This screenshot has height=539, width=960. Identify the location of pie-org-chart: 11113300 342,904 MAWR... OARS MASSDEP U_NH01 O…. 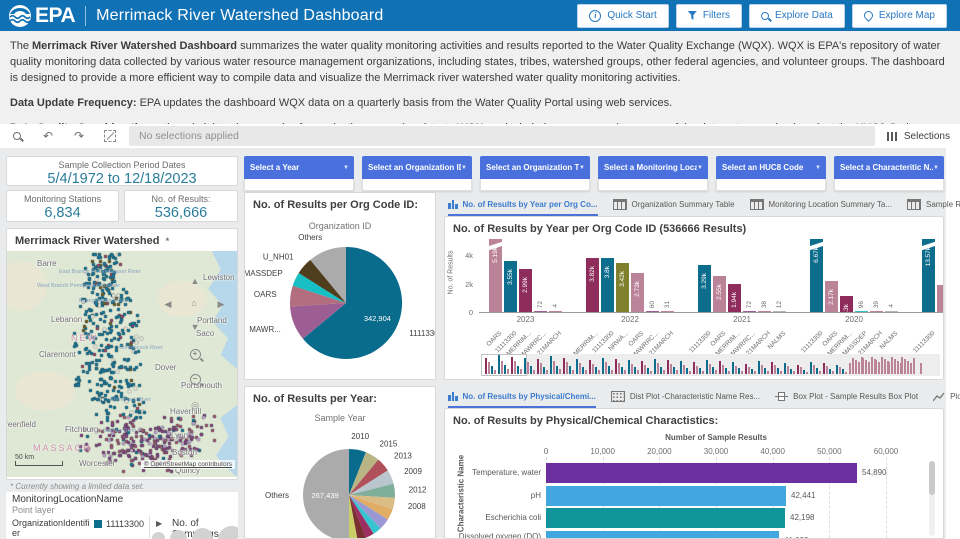
(340, 286).